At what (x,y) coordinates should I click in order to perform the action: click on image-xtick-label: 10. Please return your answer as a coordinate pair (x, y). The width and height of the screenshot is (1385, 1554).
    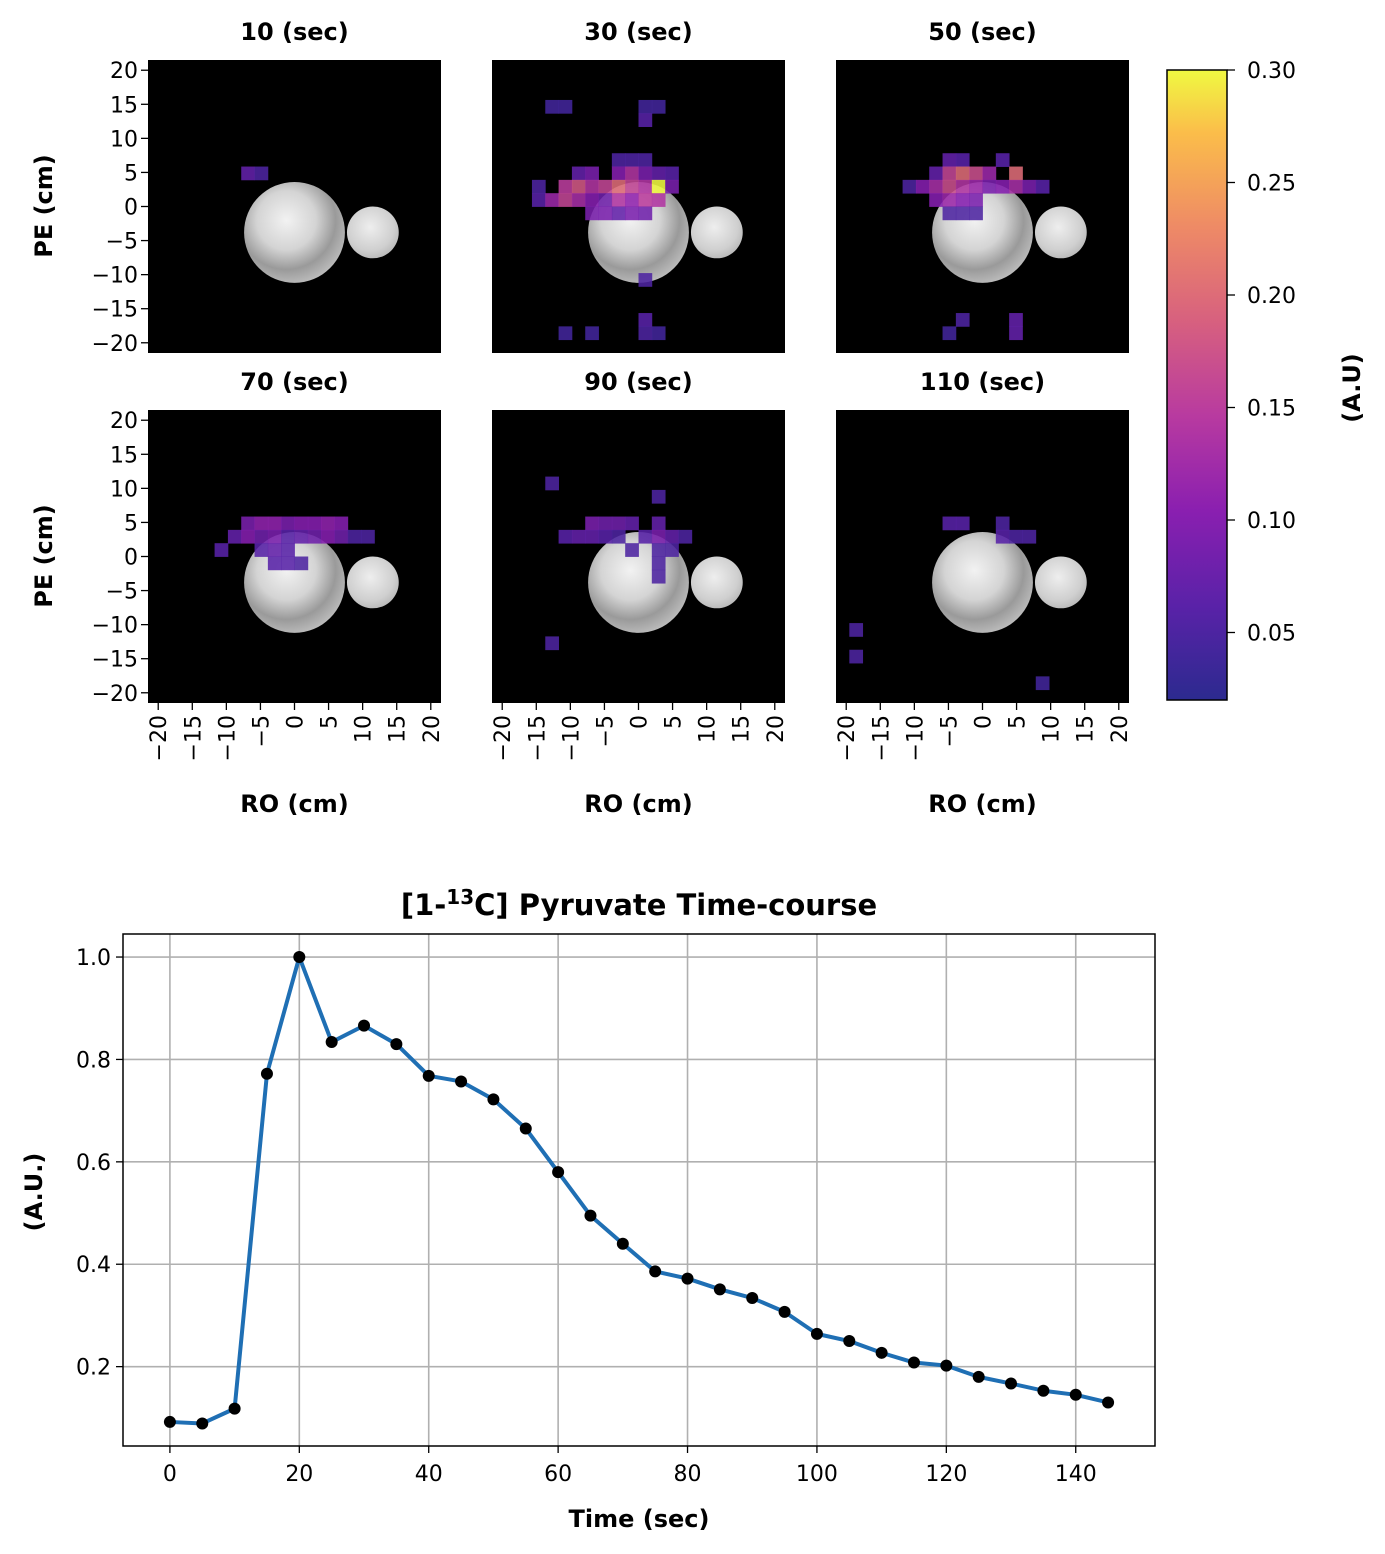
    Looking at the image, I should click on (708, 729).